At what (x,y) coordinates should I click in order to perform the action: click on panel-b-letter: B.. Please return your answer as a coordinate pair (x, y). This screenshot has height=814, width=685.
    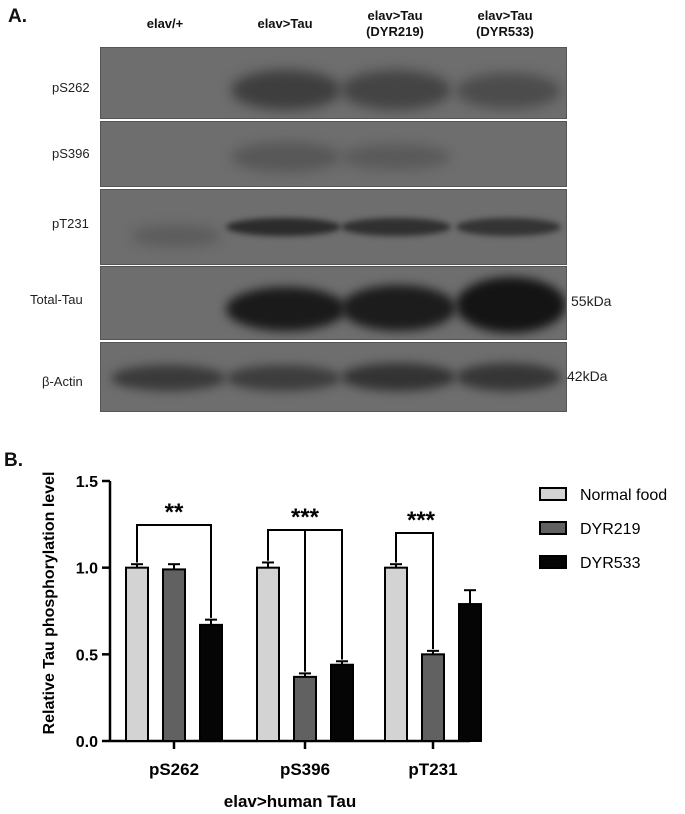
    Looking at the image, I should click on (13, 460).